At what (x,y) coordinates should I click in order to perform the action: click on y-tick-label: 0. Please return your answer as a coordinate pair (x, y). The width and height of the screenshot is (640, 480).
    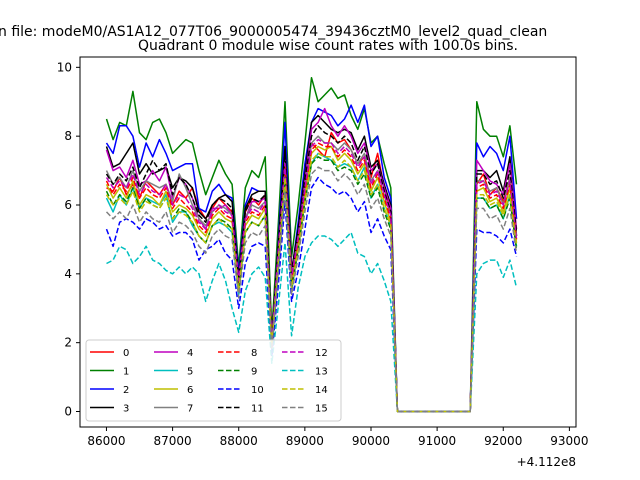
    Looking at the image, I should click on (68, 412).